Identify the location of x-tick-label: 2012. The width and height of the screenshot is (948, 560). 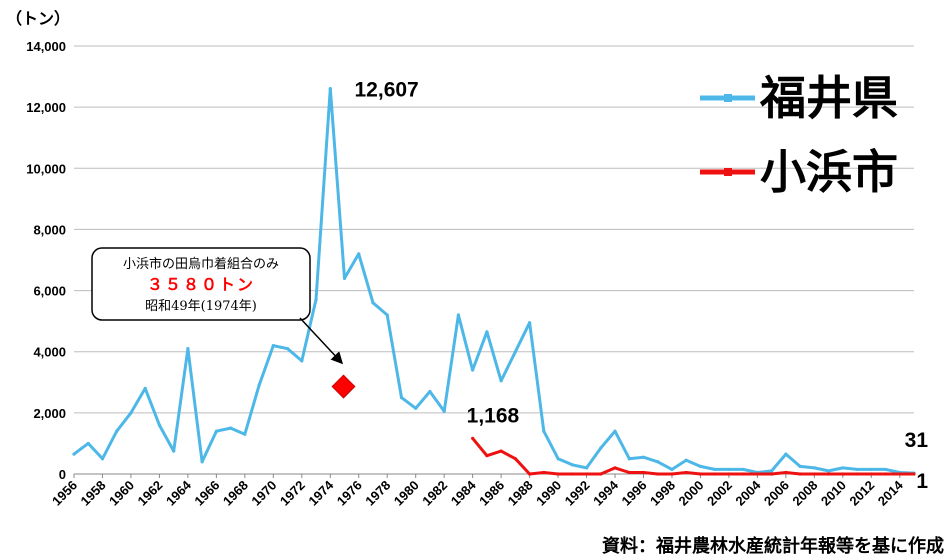
(861, 493).